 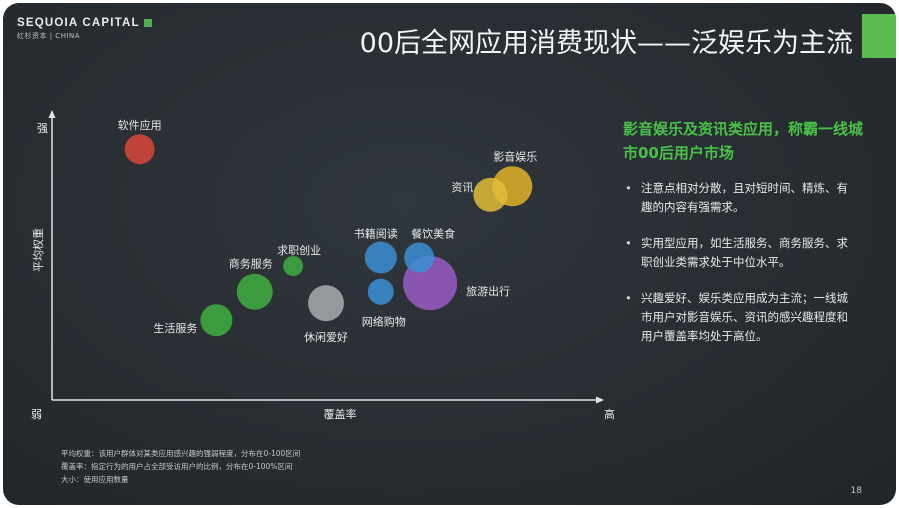 What do you see at coordinates (606, 43) in the screenshot?
I see `slide-title: 00后全网应用消费现状——泛娱乐为主流` at bounding box center [606, 43].